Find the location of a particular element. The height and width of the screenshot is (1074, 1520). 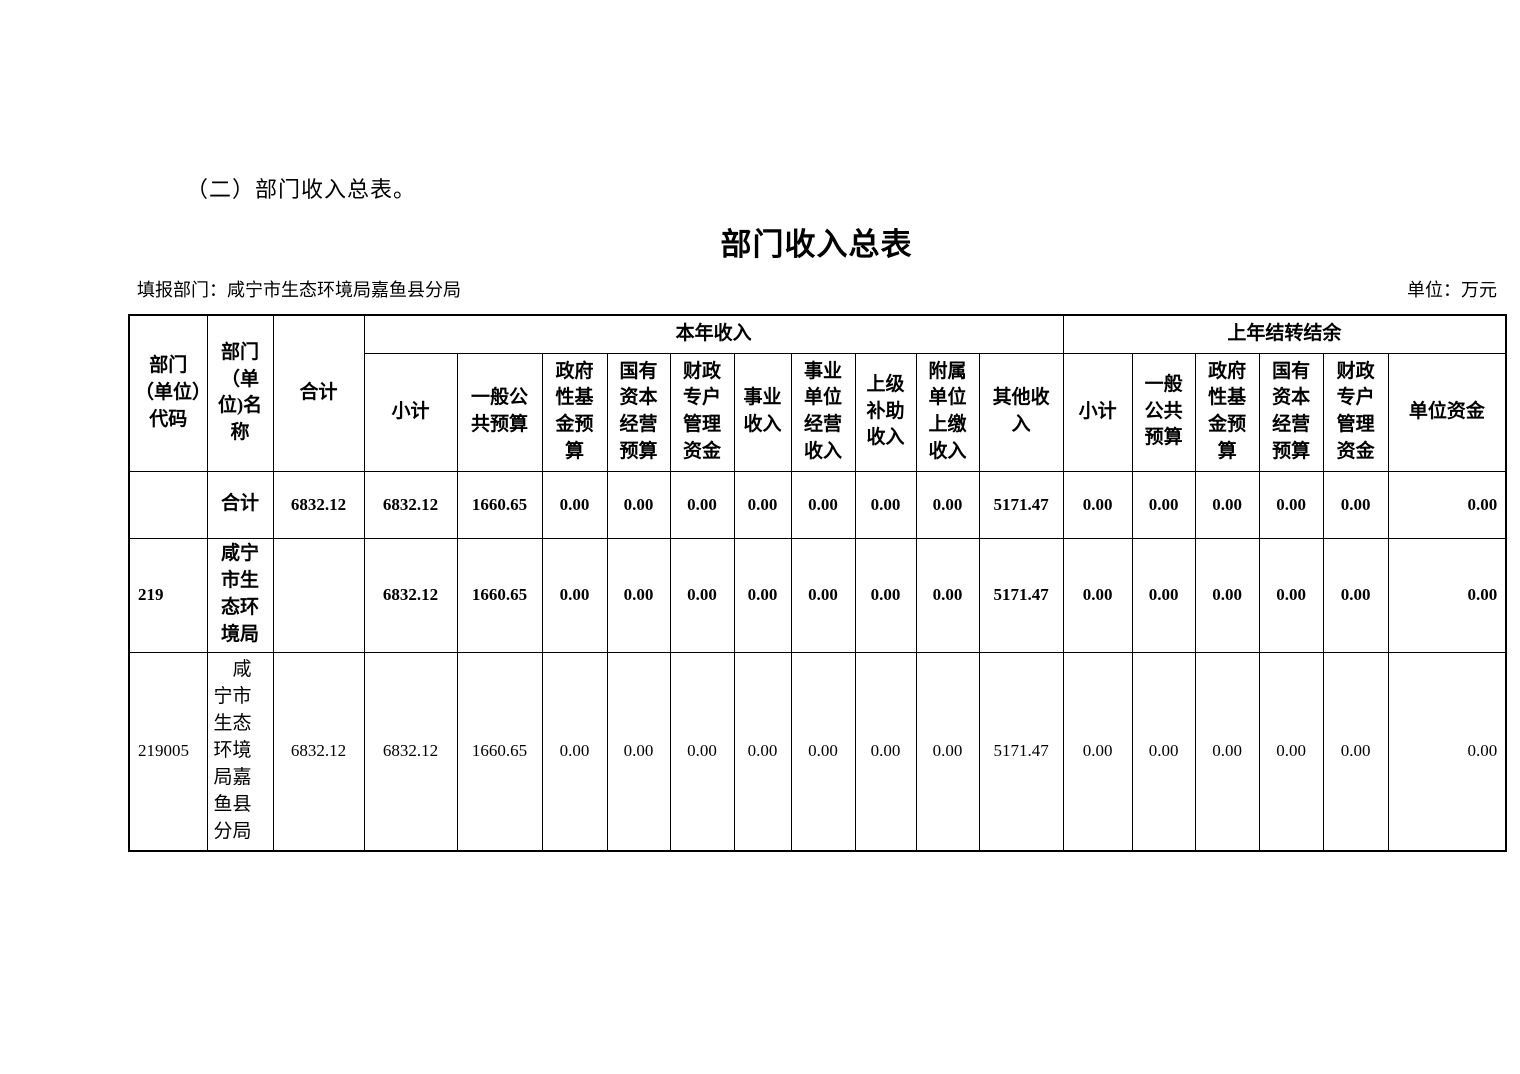

cell-code: 219 is located at coordinates (168, 595).